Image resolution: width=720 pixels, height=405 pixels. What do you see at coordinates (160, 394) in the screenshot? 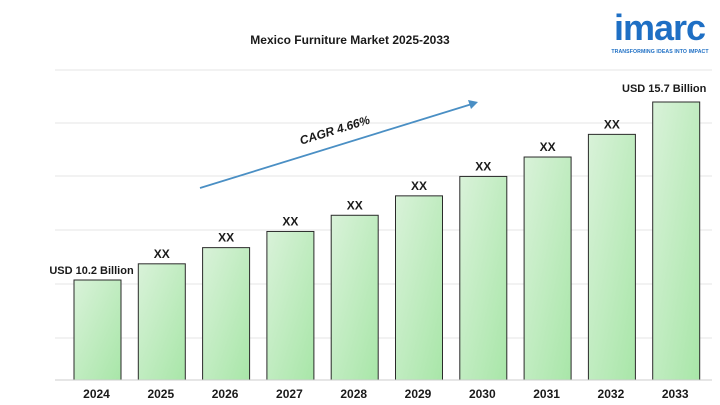
I see `x-tick-label: 2025` at bounding box center [160, 394].